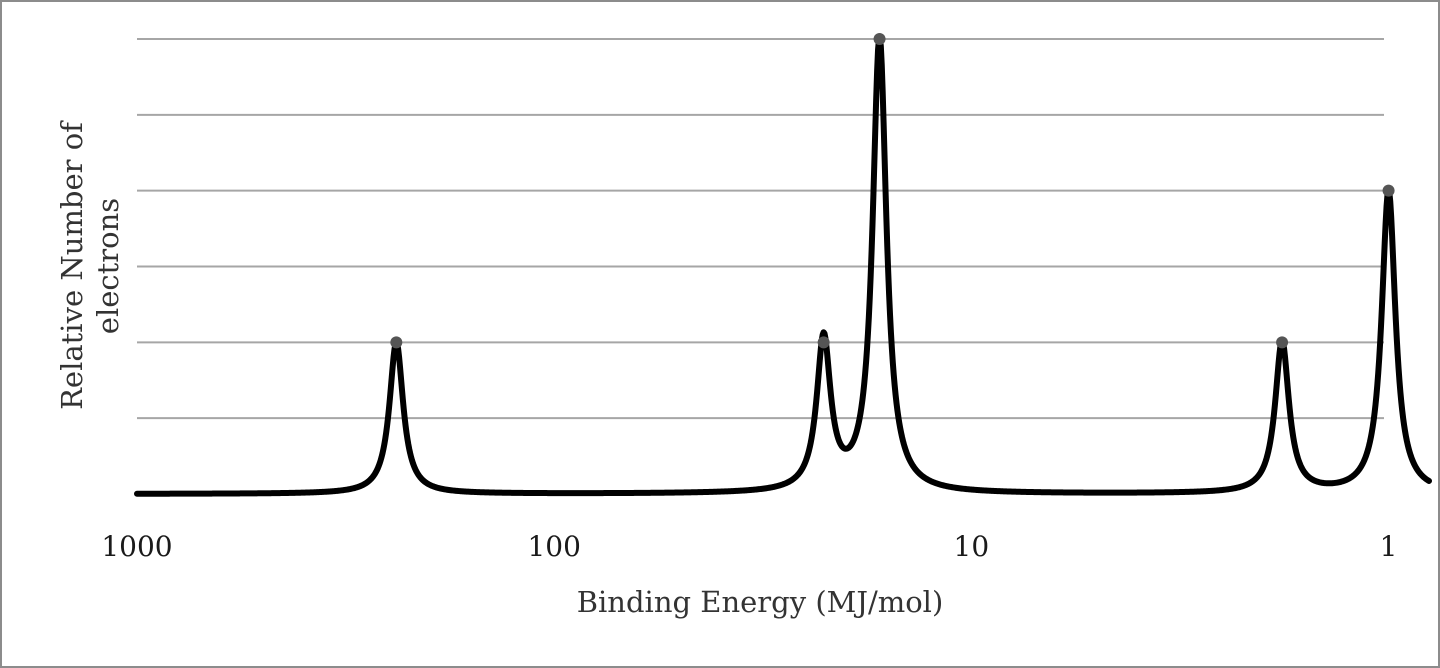  Describe the element at coordinates (1389, 546) in the screenshot. I see `x-tick-label-4: 1` at that location.